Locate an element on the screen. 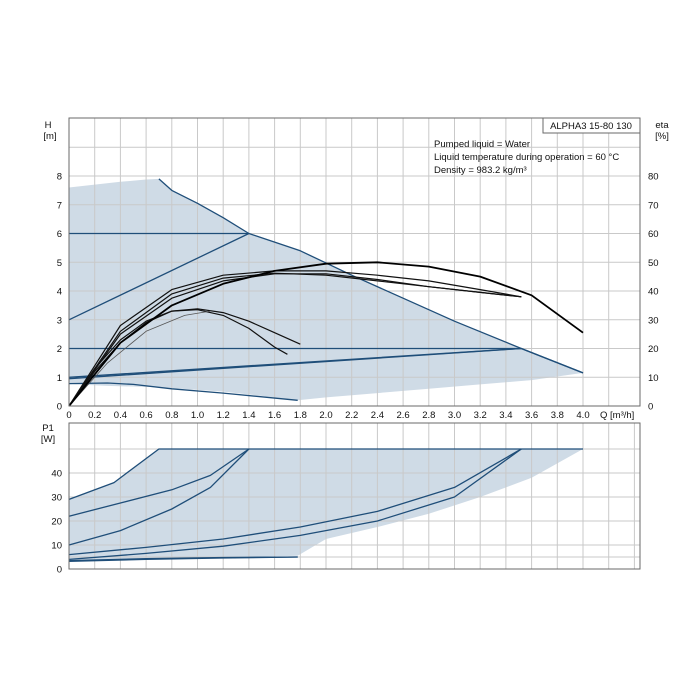  flow-tick-label: 1.0 is located at coordinates (197, 415).